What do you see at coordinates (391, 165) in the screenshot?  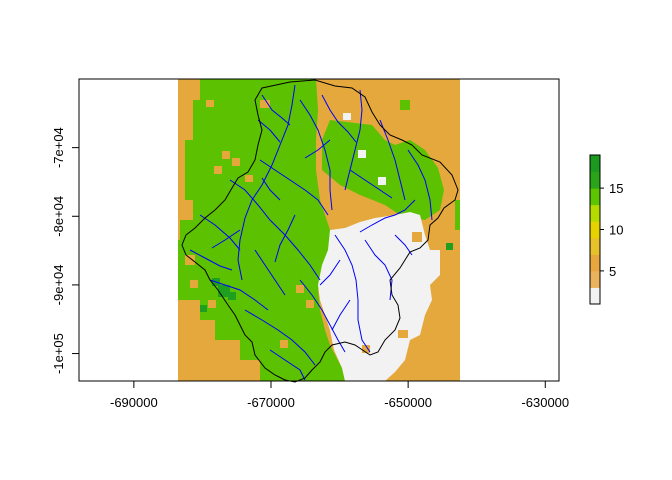 I see `raster-forest-patches-east` at bounding box center [391, 165].